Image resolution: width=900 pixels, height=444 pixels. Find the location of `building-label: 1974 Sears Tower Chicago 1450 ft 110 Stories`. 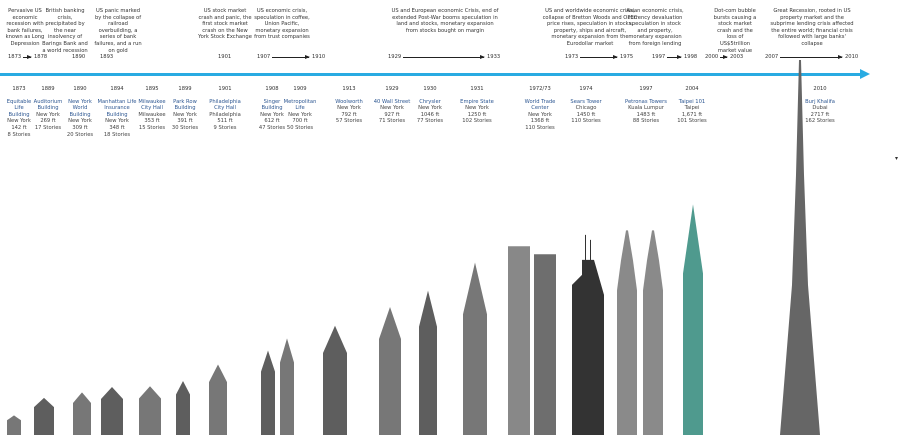

building-label: 1974 Sears Tower Chicago 1450 ft 110 Stories is located at coordinates (585, 105).